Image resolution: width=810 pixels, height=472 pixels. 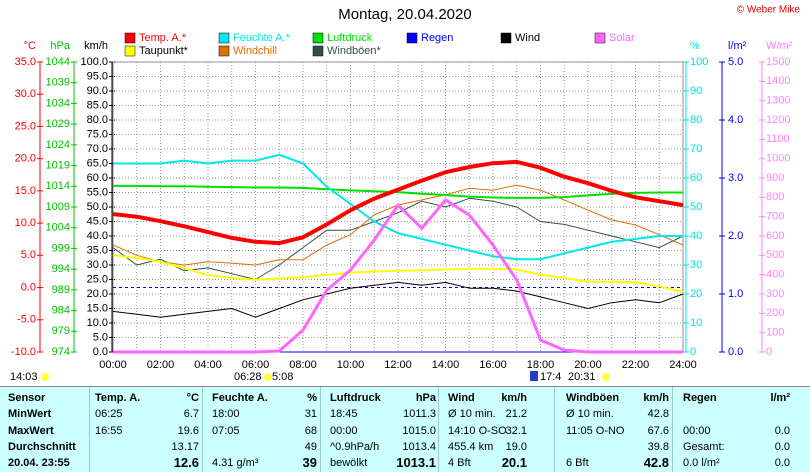 I want to click on table-cell: 455.4 km, so click(x=471, y=446).